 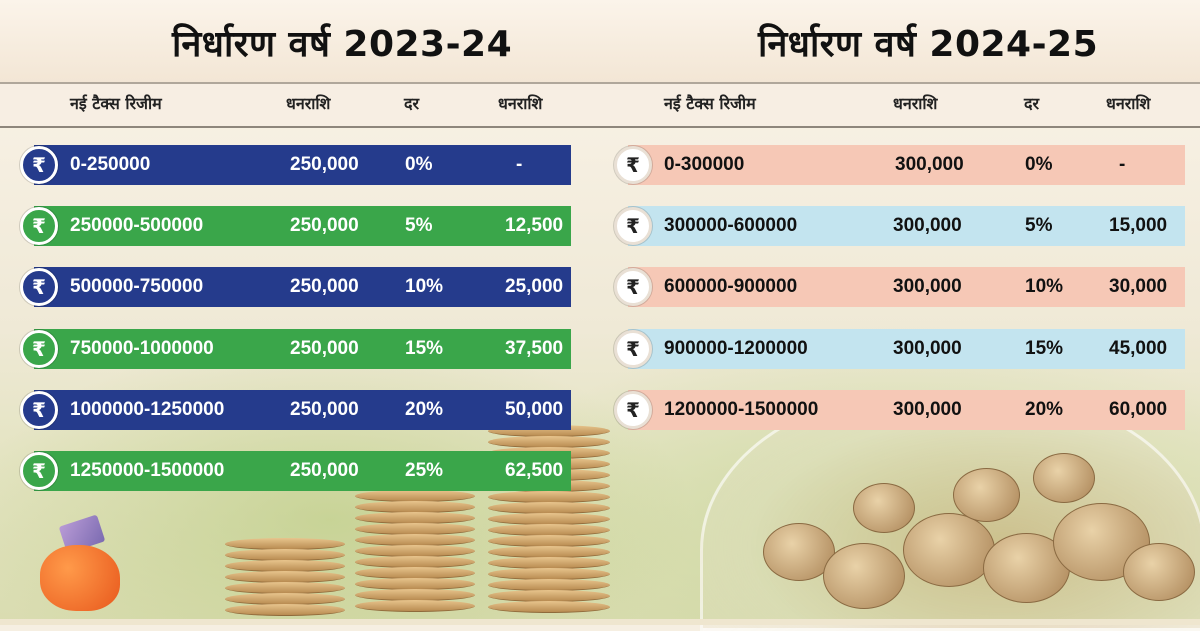 What do you see at coordinates (147, 470) in the screenshot?
I see `income-range: 1250000-1500000` at bounding box center [147, 470].